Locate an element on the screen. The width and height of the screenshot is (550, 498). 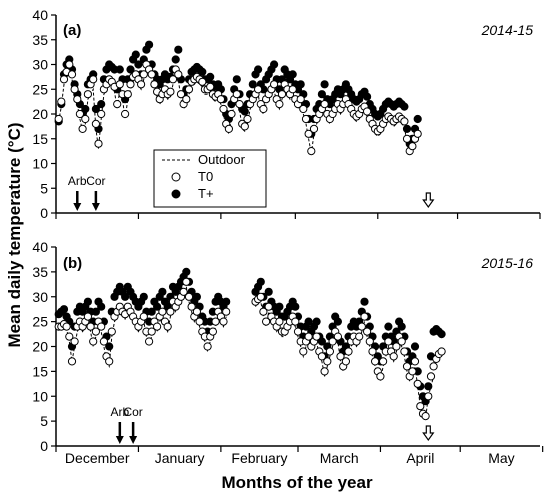
panel-b-label: (b) is located at coordinates (72, 263).